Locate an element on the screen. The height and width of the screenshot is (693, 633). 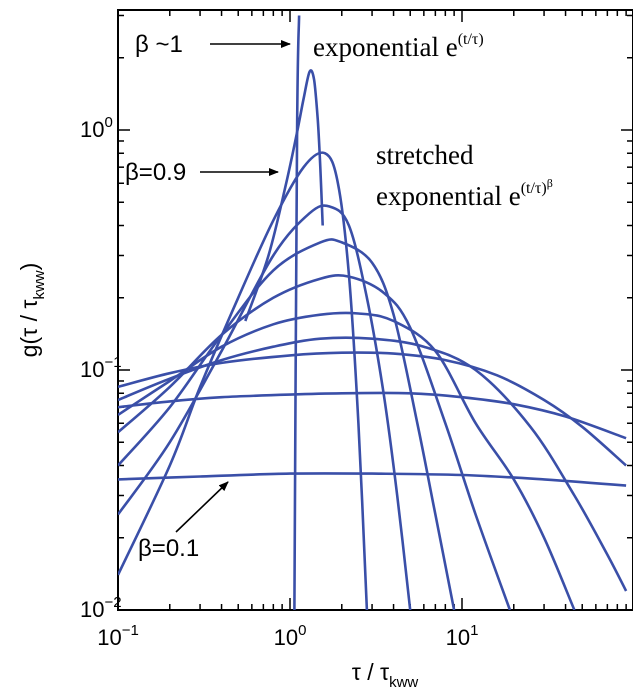
beta-09-label: β=0.9 is located at coordinates (155, 172).